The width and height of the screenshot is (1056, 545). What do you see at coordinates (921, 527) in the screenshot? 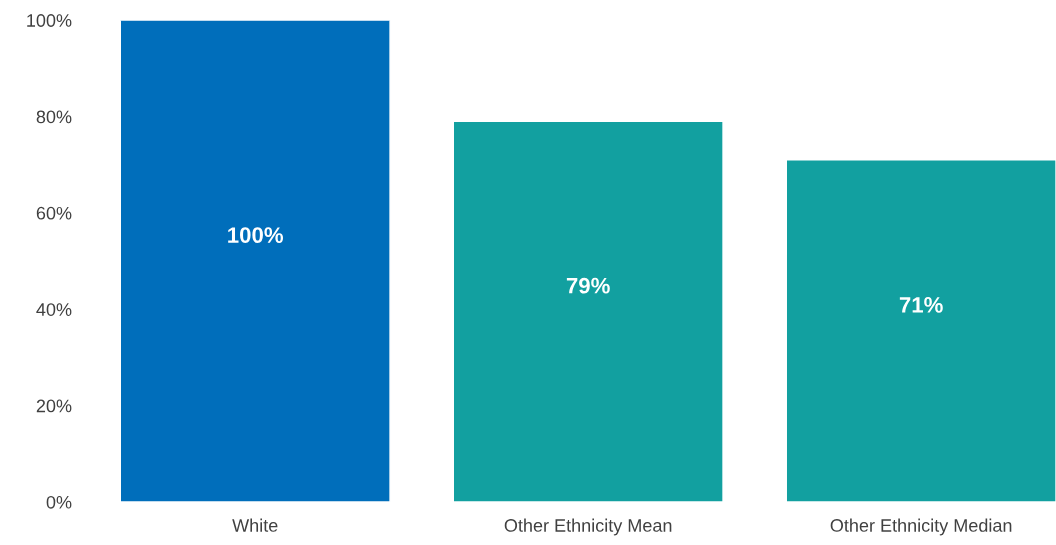
I see `x-tick-label: Other Ethnicity Median` at bounding box center [921, 527].